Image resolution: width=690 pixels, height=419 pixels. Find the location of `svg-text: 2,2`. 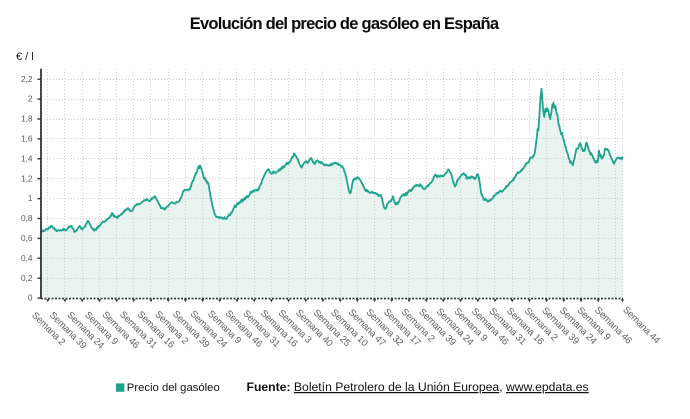

svg-text: 2,2 is located at coordinates (27, 79).